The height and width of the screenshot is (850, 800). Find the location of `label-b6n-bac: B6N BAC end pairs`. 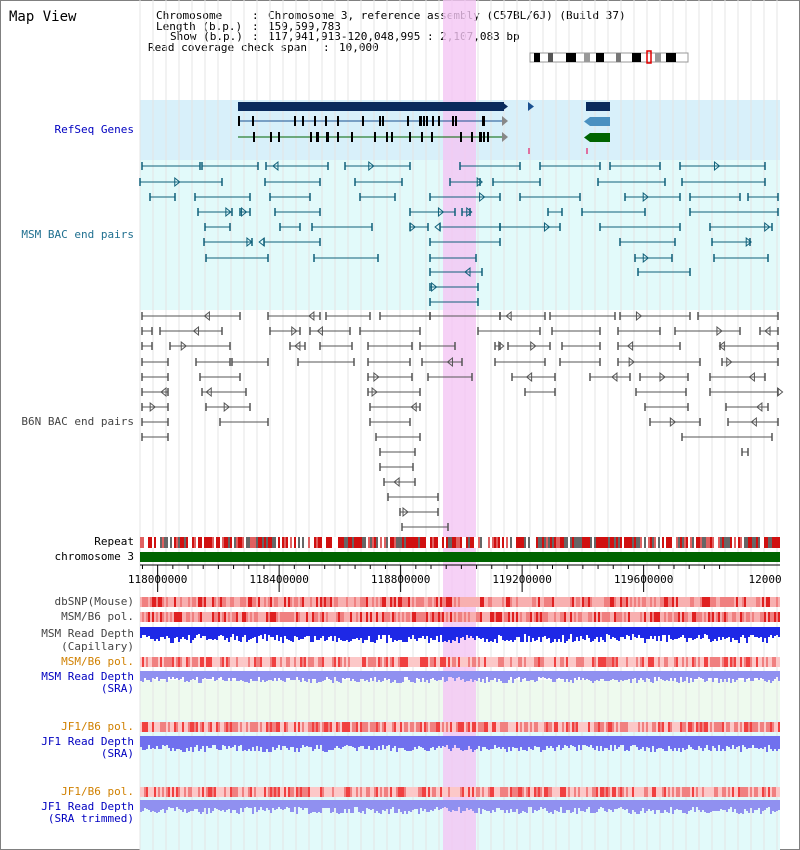

label-b6n-bac: B6N BAC end pairs is located at coordinates (77, 421).